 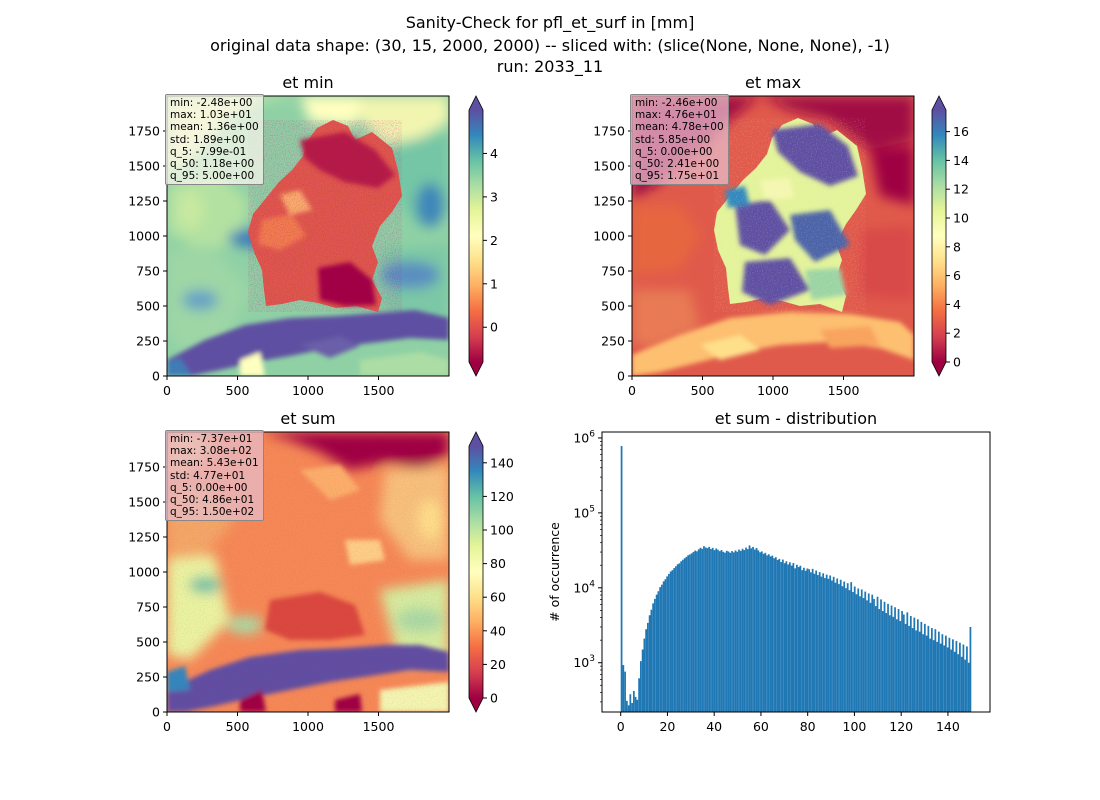 What do you see at coordinates (796, 572) in the screenshot?
I see `axes-frame-histogram` at bounding box center [796, 572].